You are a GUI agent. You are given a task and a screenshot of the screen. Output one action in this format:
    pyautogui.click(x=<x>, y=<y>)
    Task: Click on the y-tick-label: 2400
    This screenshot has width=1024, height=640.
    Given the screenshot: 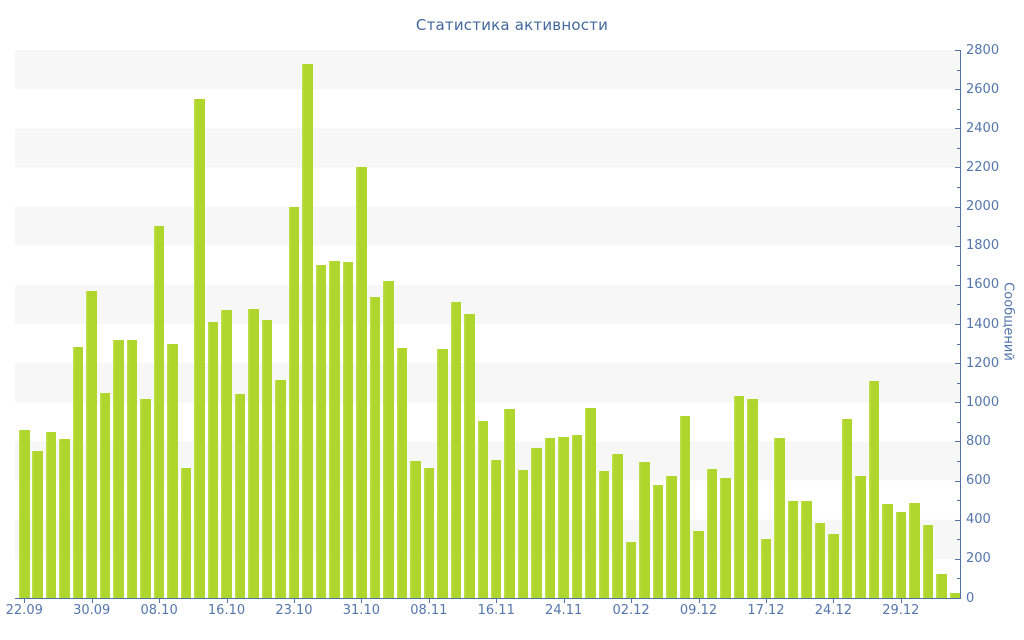 What is the action you would take?
    pyautogui.click(x=983, y=128)
    